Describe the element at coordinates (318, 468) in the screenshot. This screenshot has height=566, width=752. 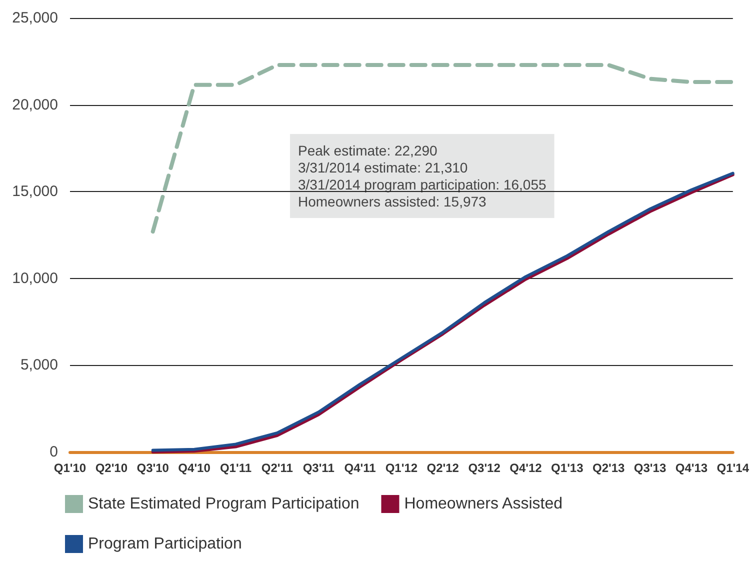
I see `x-tick-label: Q3'11` at that location.